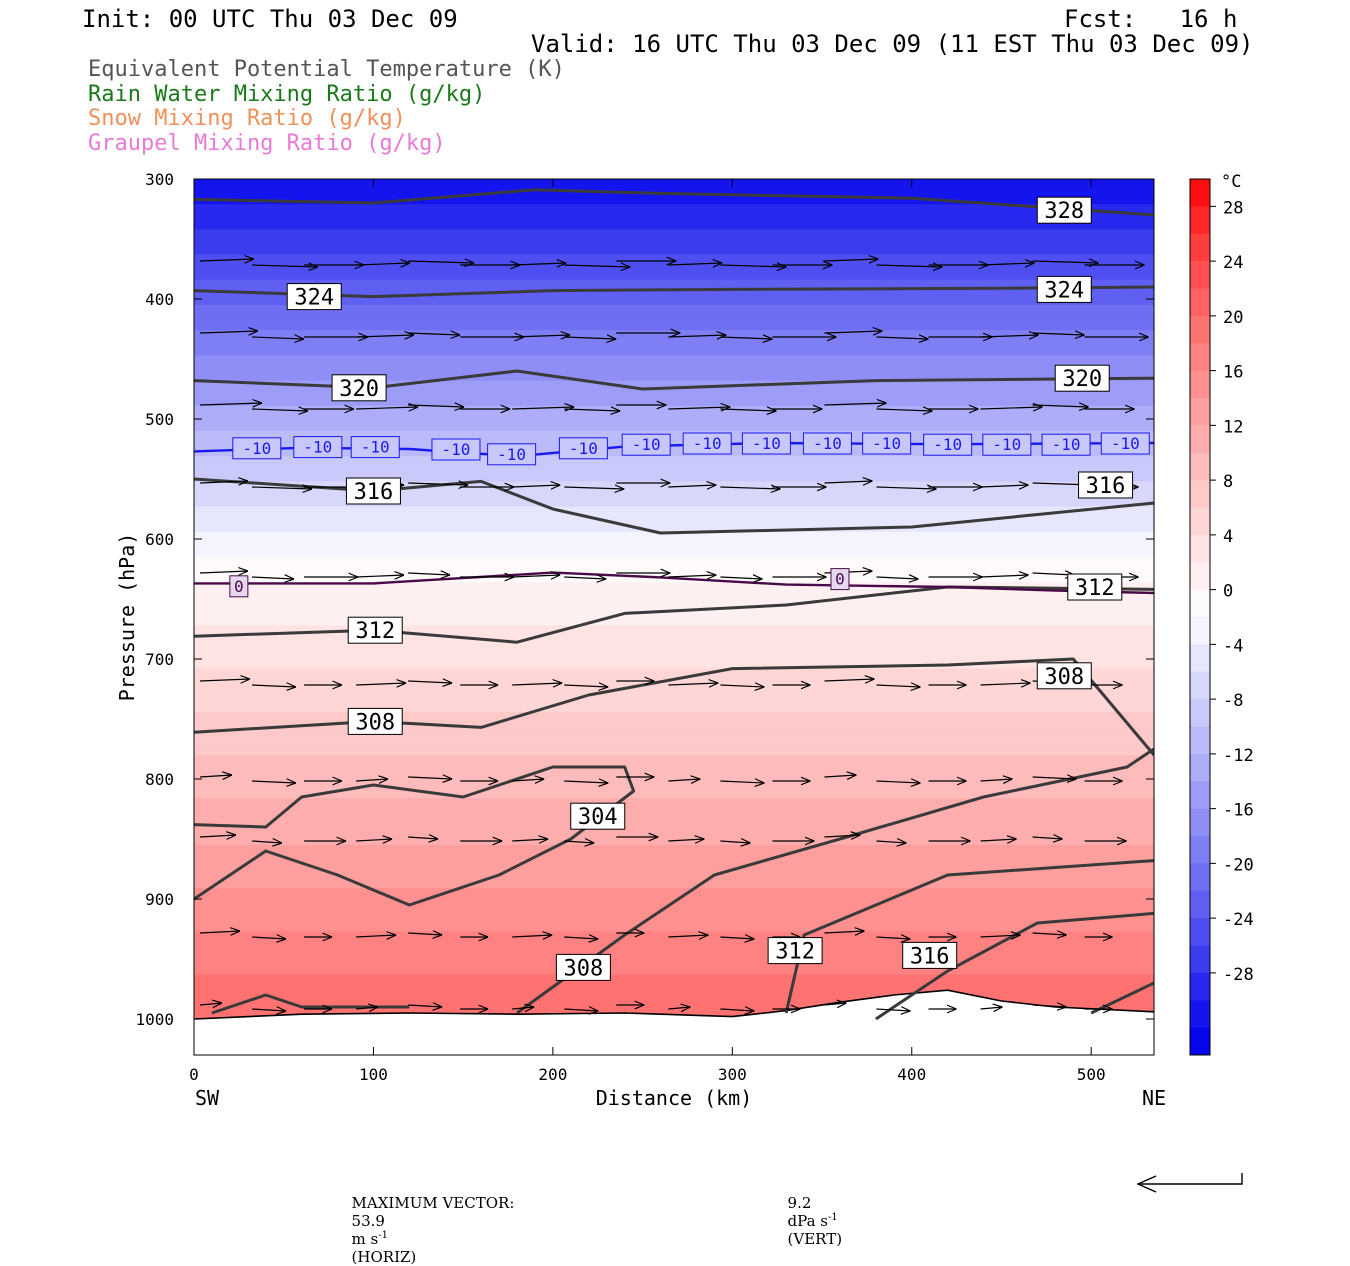 This screenshot has width=1350, height=1266. I want to click on horiz-unit: m s, so click(365, 1239).